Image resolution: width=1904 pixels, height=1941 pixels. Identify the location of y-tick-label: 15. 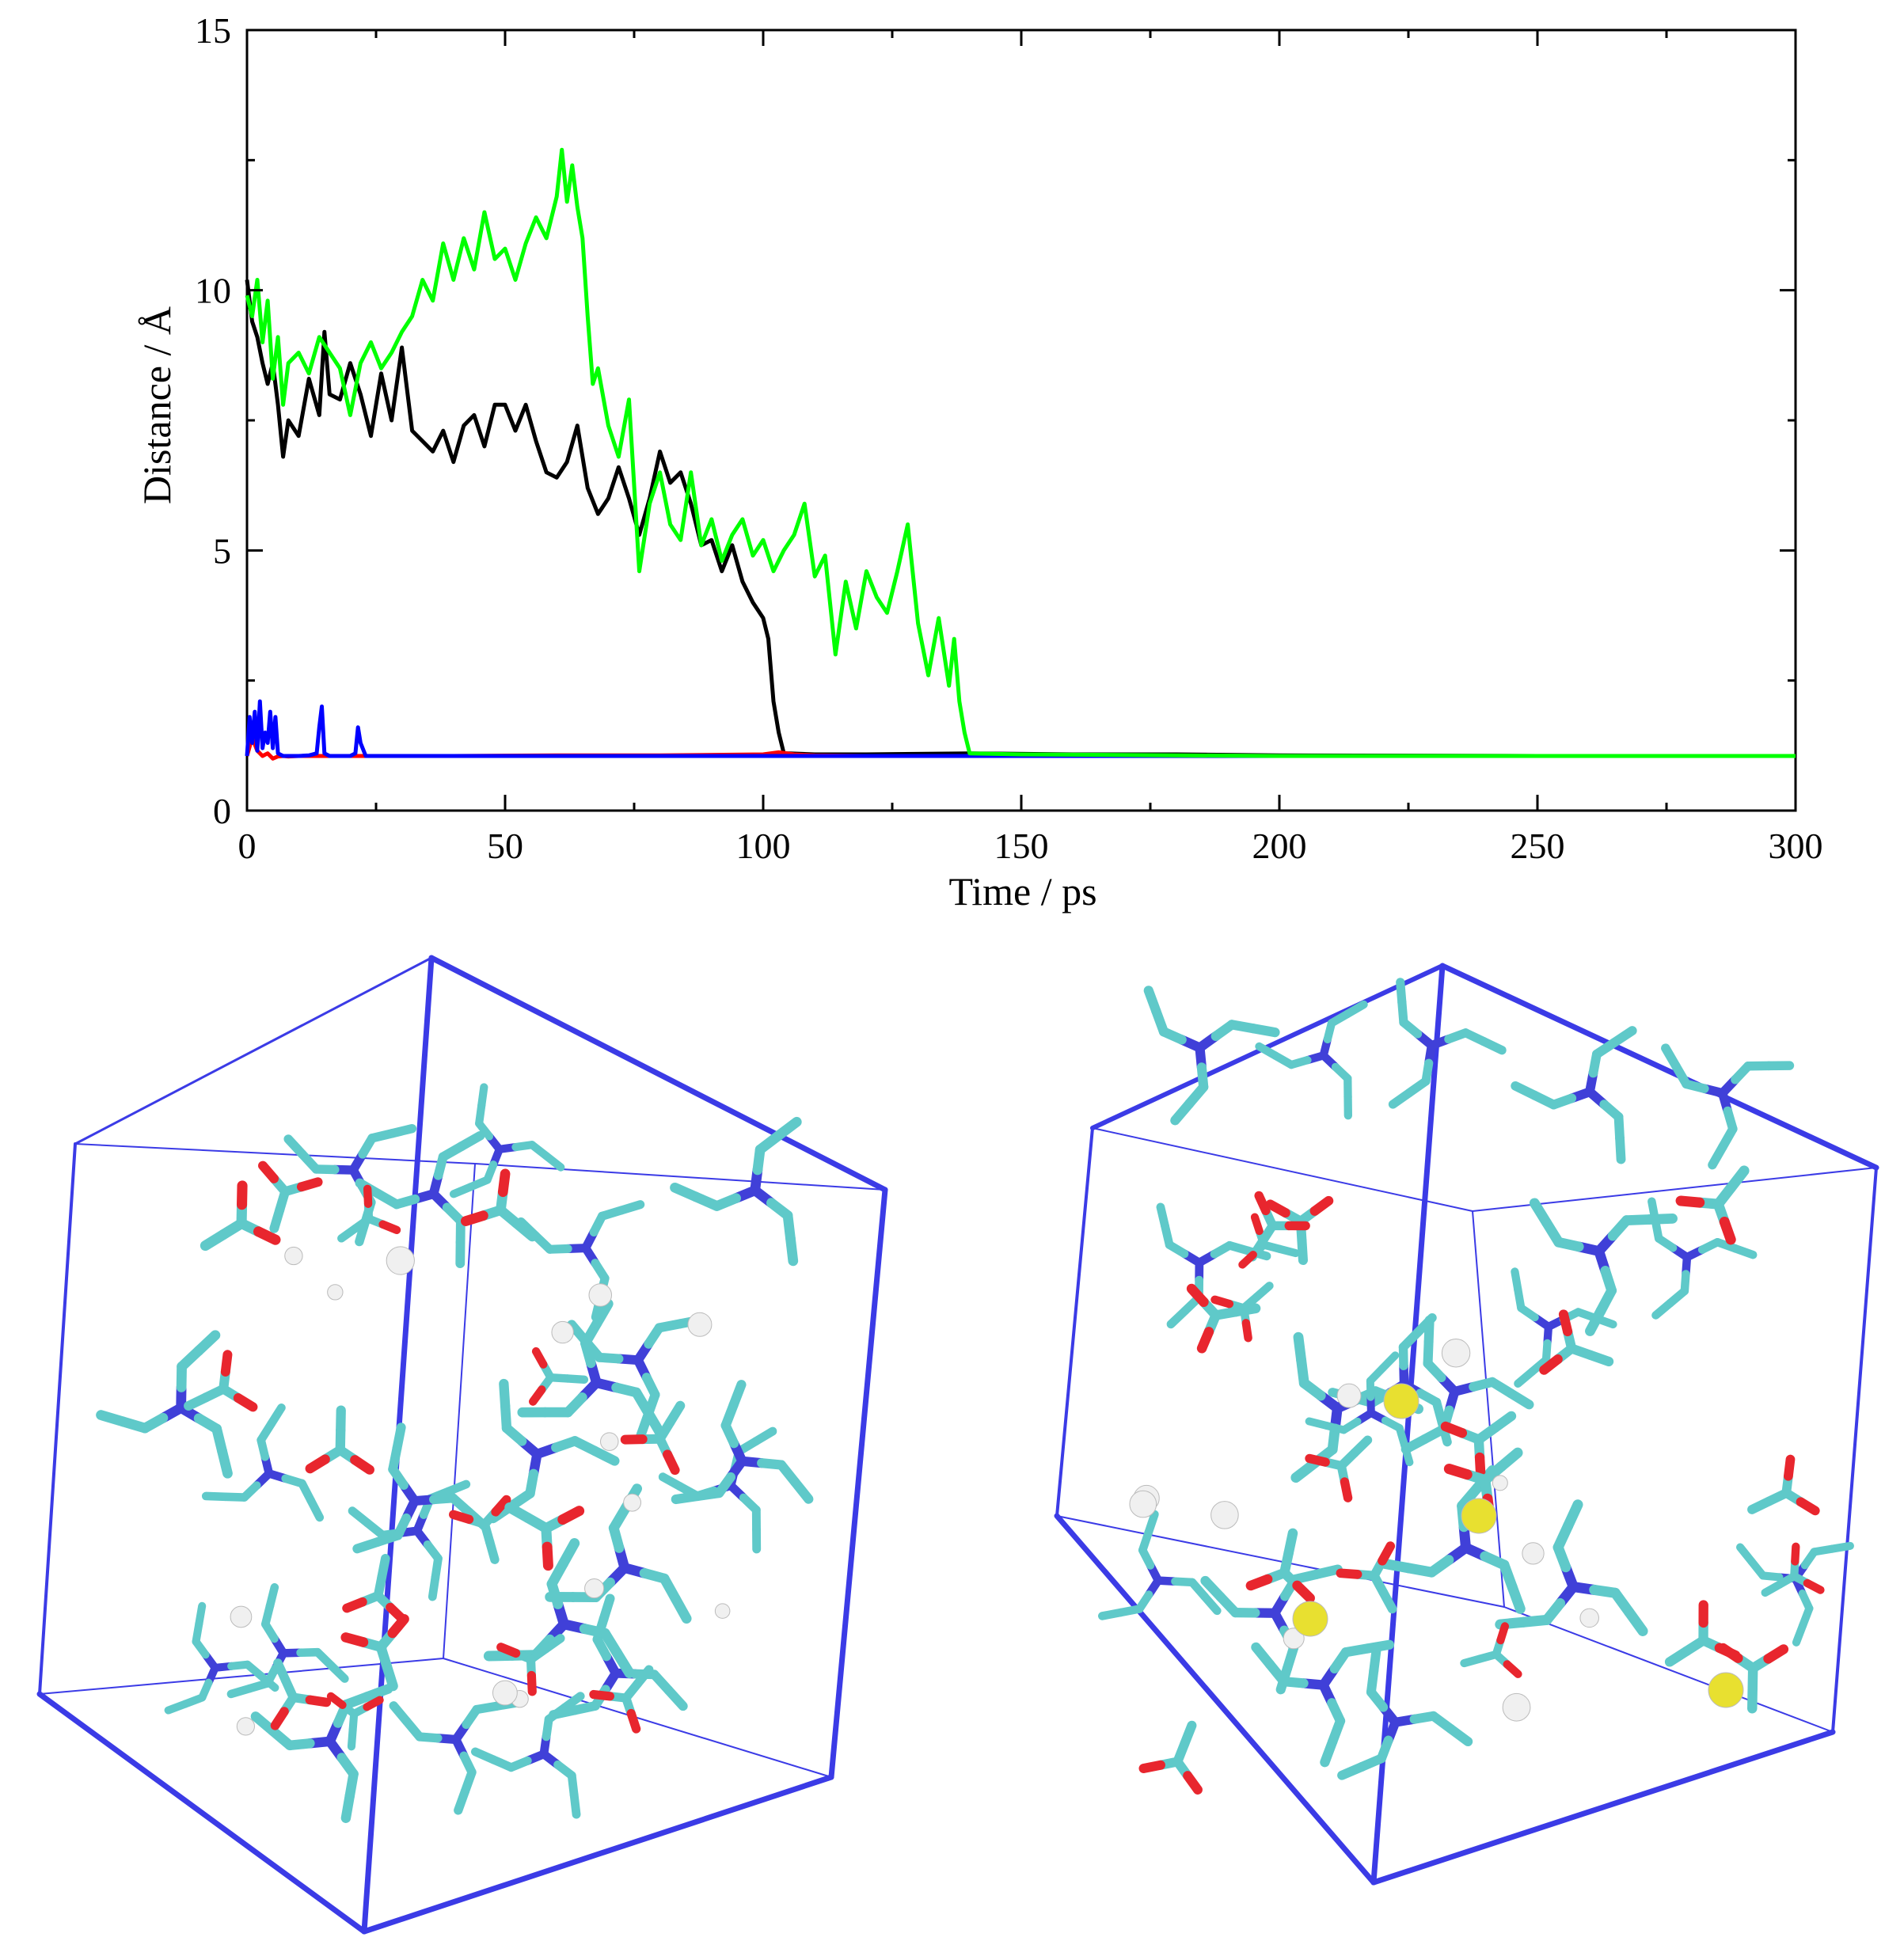
(213, 31).